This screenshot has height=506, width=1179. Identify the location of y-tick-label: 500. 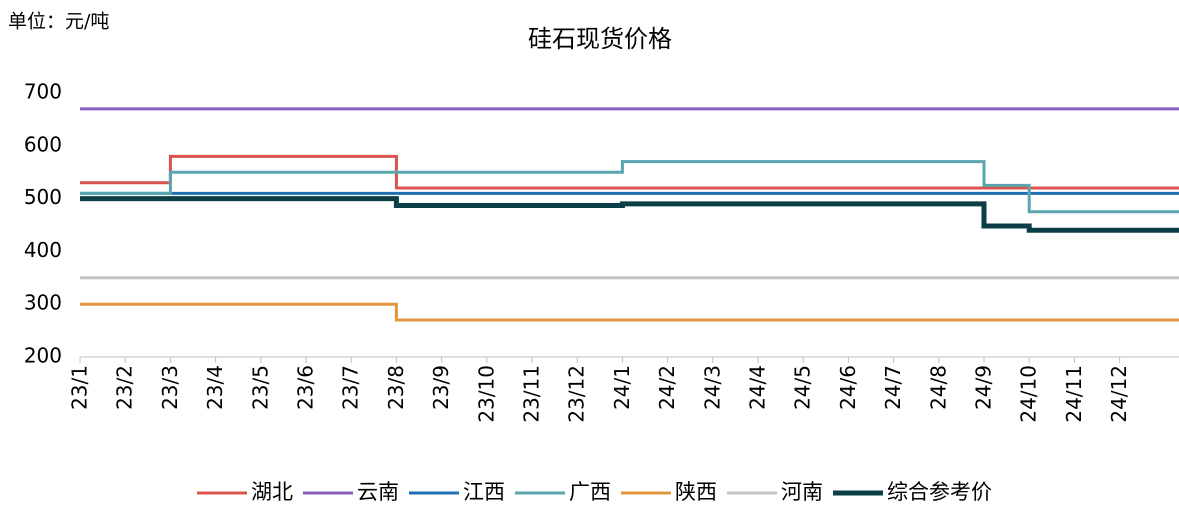
(43, 197).